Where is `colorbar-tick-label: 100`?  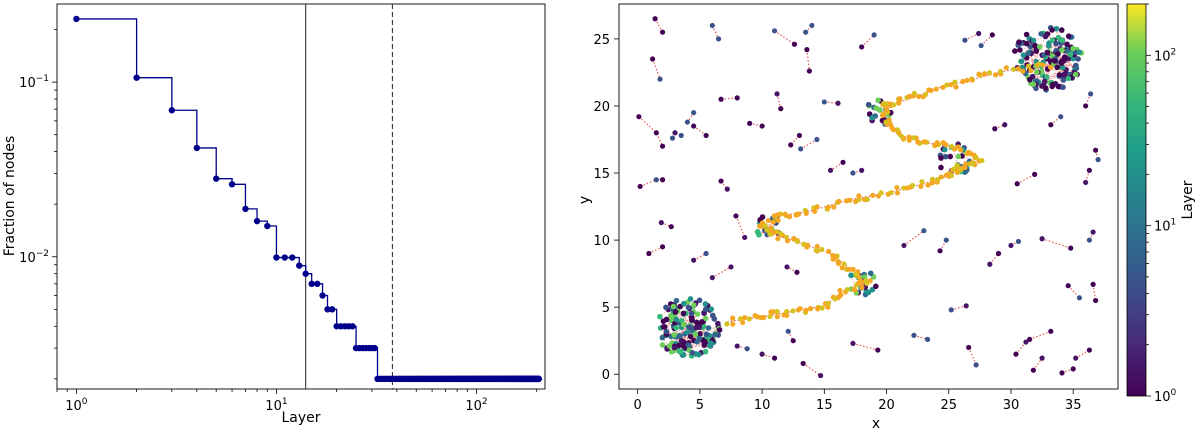 colorbar-tick-label: 100 is located at coordinates (1165, 396).